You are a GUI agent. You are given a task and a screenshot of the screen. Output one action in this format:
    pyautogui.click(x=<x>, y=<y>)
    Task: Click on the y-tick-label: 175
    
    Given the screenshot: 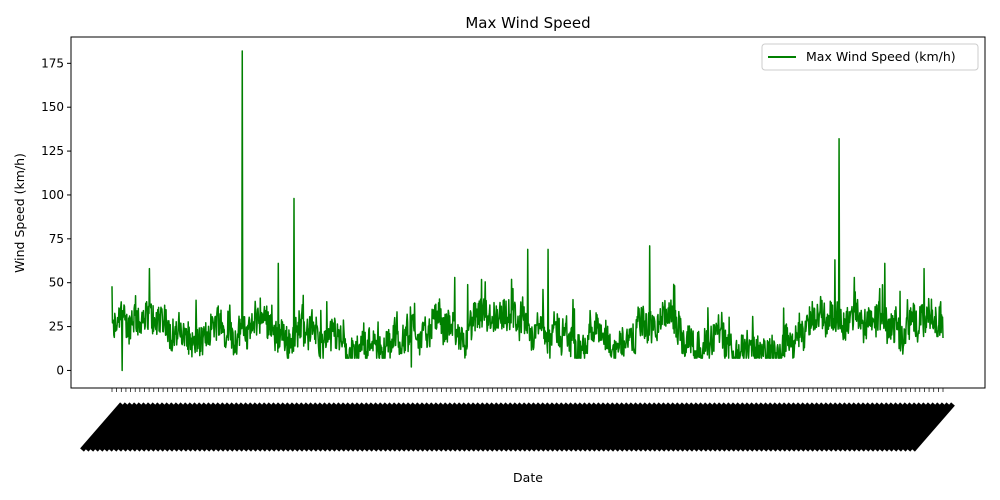 What is the action you would take?
    pyautogui.click(x=52, y=63)
    